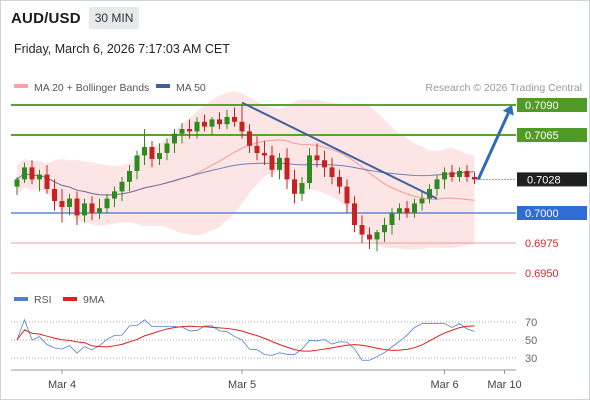 The width and height of the screenshot is (590, 401). Describe the element at coordinates (43, 300) in the screenshot. I see `rsi-legend-label: RSI` at that location.